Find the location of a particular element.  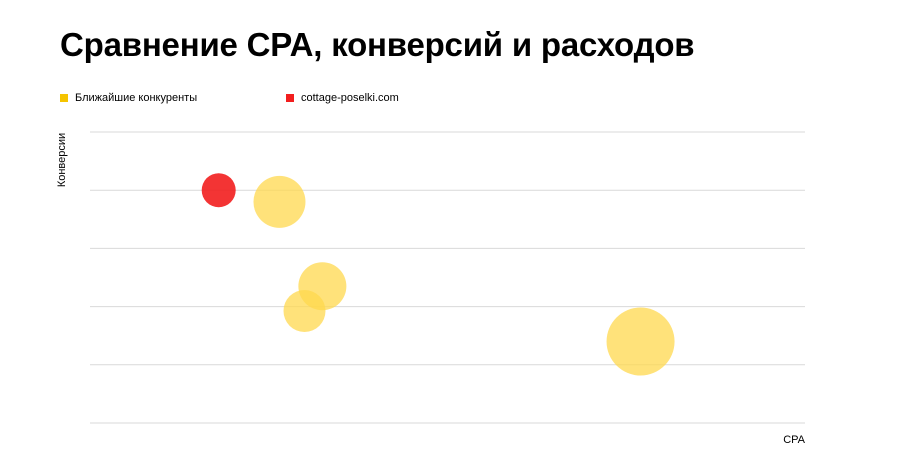

legend-item-cottage: cottage-poselki.com is located at coordinates (342, 98).